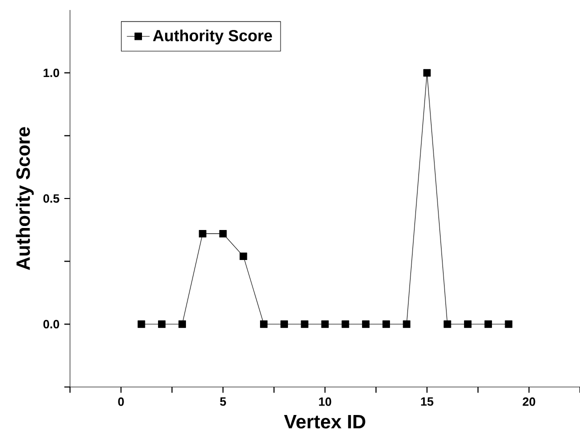  I want to click on x-tick-label: 5, so click(223, 401).